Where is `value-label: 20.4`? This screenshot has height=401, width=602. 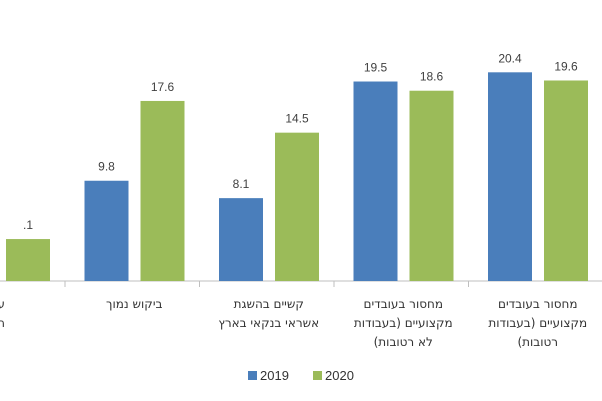
value-label: 20.4 is located at coordinates (510, 58).